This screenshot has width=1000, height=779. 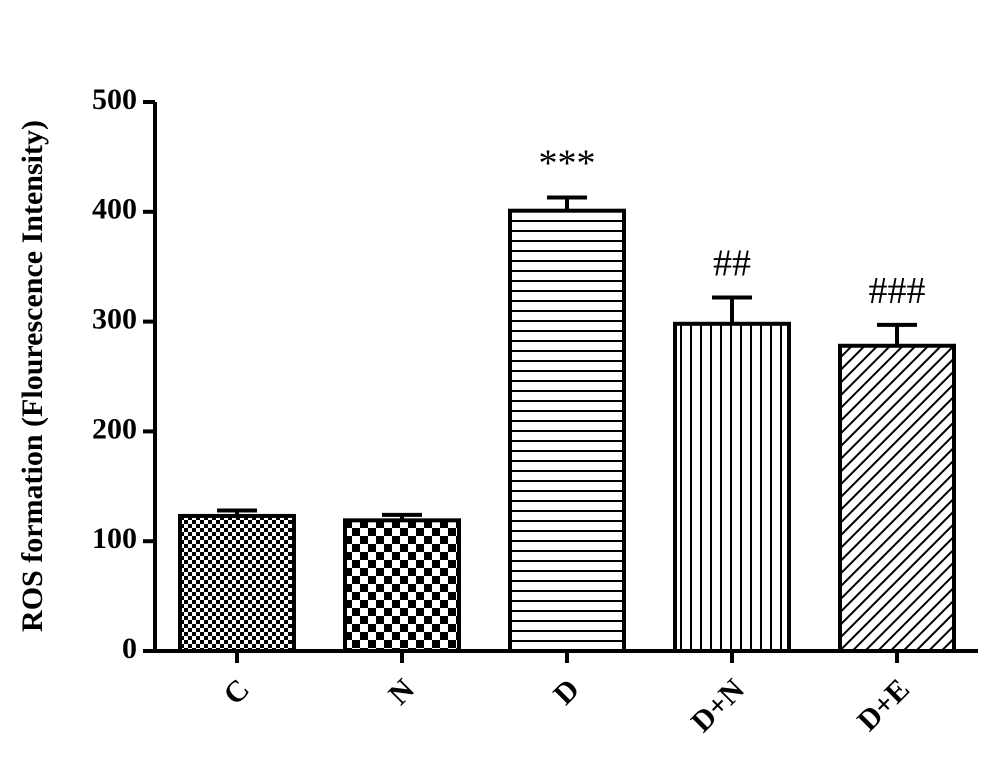 I want to click on y-tick-label: 300, so click(x=114, y=318).